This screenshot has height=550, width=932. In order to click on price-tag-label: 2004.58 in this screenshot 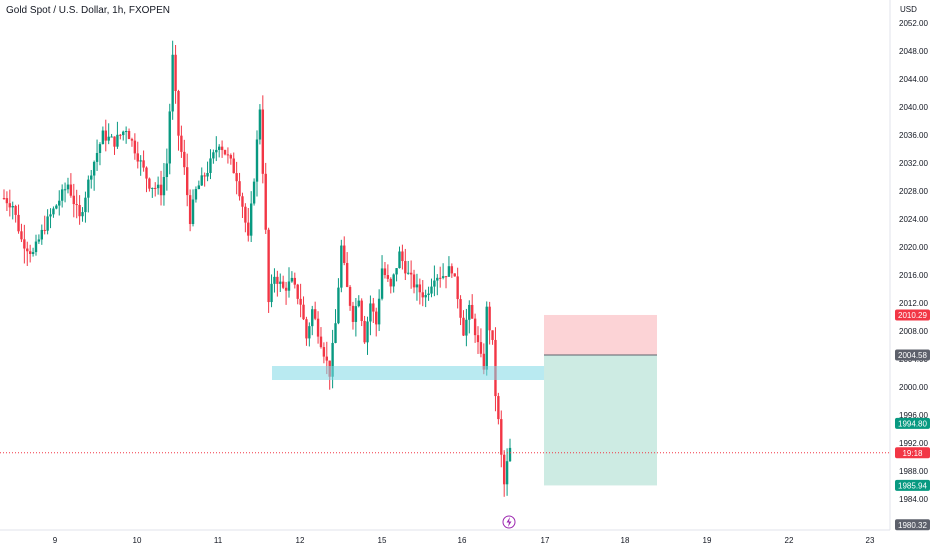, I will do `click(912, 355)`.